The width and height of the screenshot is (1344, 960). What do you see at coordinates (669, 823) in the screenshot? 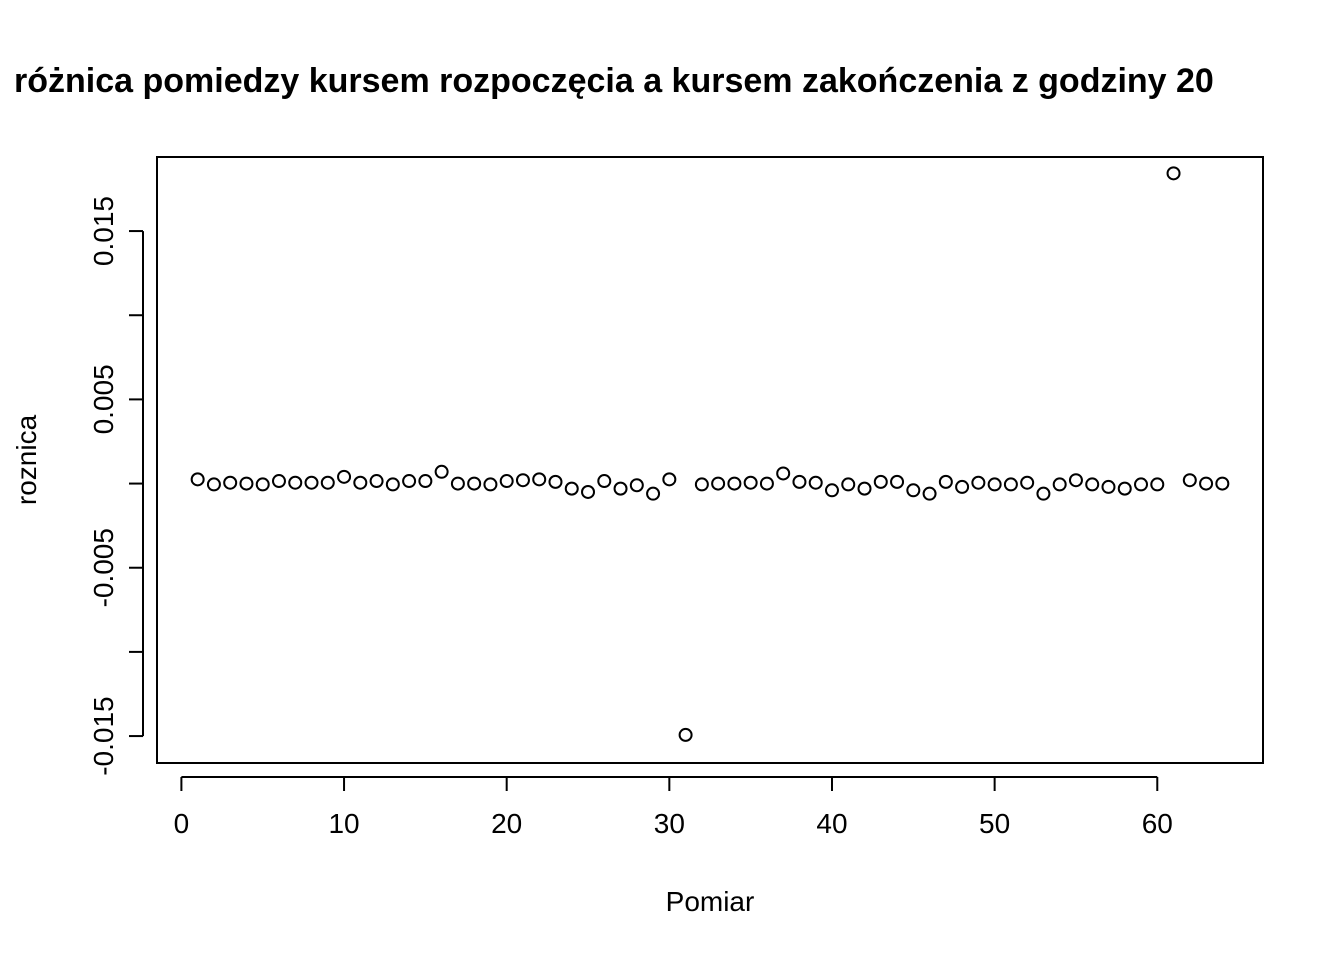
I see `x-tick-label: 30` at bounding box center [669, 823].